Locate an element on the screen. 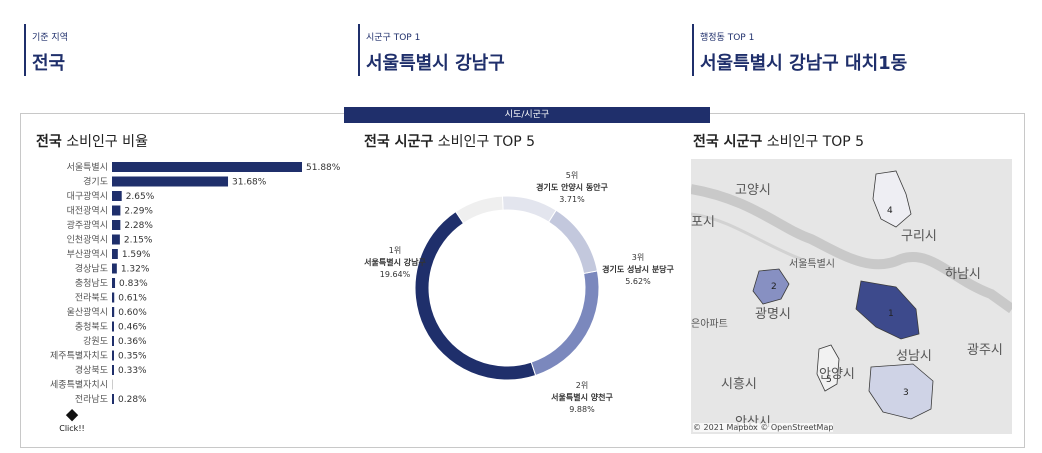 The image size is (1042, 453). bar-category-label: 대구광역시 is located at coordinates (87, 196).